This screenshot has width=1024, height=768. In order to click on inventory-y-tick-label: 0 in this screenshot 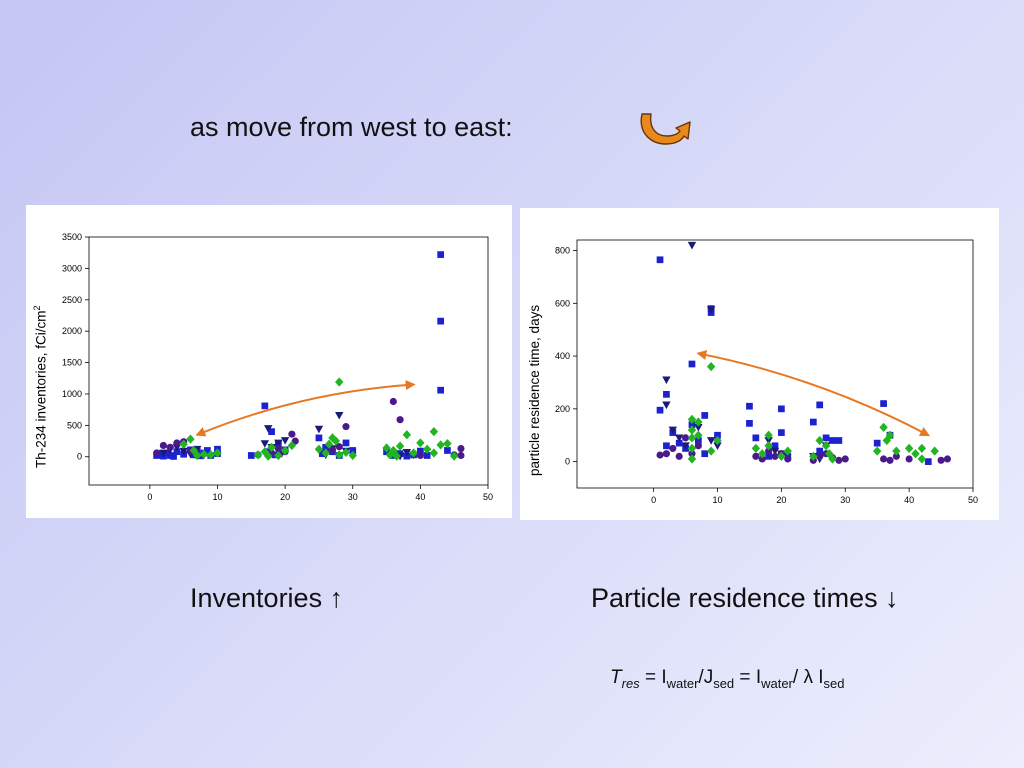, I will do `click(79, 457)`.